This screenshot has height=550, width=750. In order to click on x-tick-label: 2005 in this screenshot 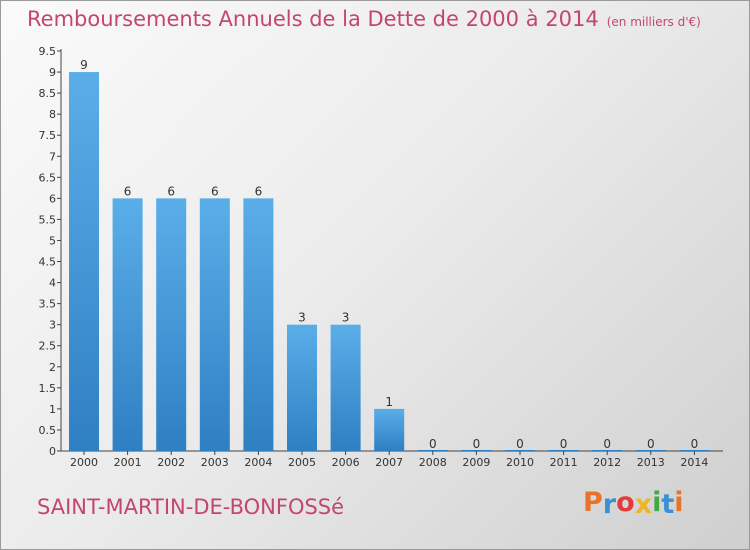, I will do `click(302, 462)`.